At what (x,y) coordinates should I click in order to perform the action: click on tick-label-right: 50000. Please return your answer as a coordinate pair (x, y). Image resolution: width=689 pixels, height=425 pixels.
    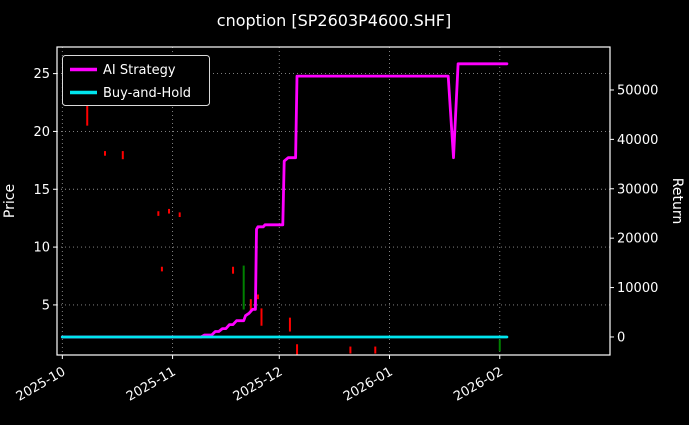
    Looking at the image, I should click on (637, 90).